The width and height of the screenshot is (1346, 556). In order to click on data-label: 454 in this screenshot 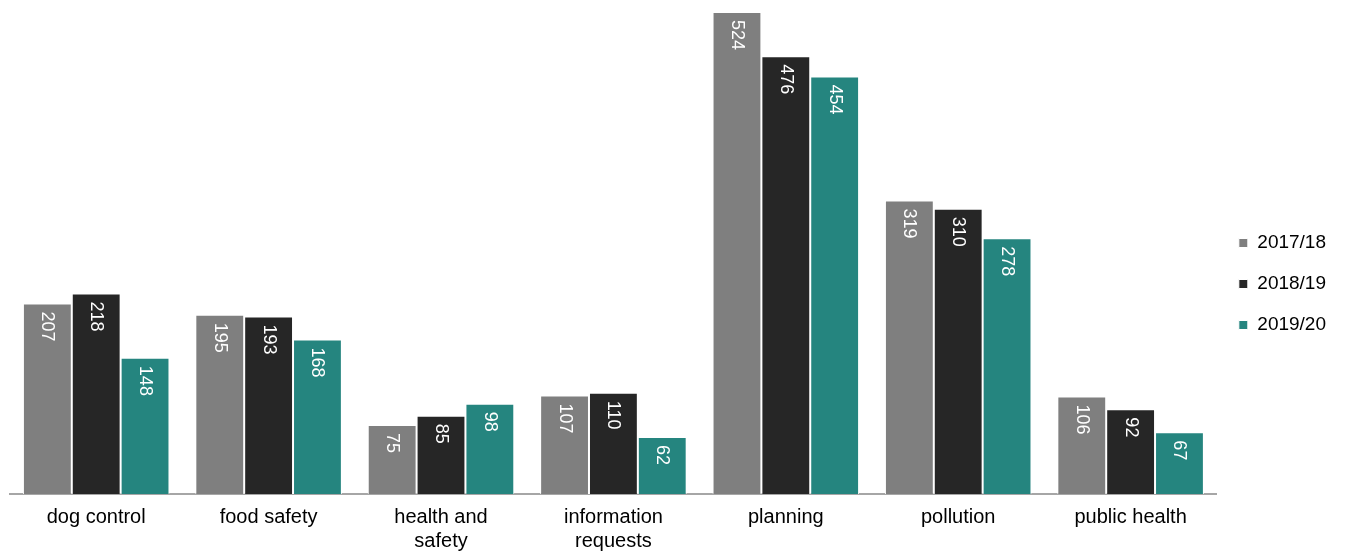, I will do `click(835, 99)`.